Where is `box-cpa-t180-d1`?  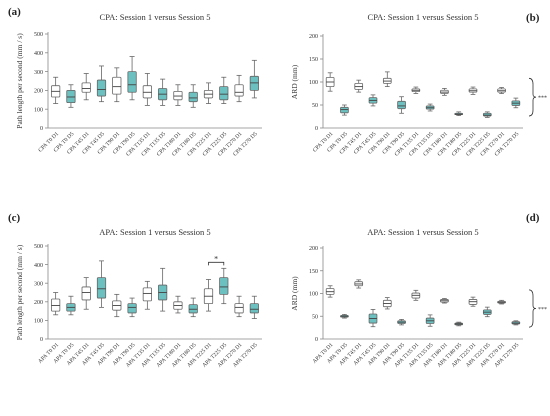
box-cpa-t180-d1 is located at coordinates (178, 95).